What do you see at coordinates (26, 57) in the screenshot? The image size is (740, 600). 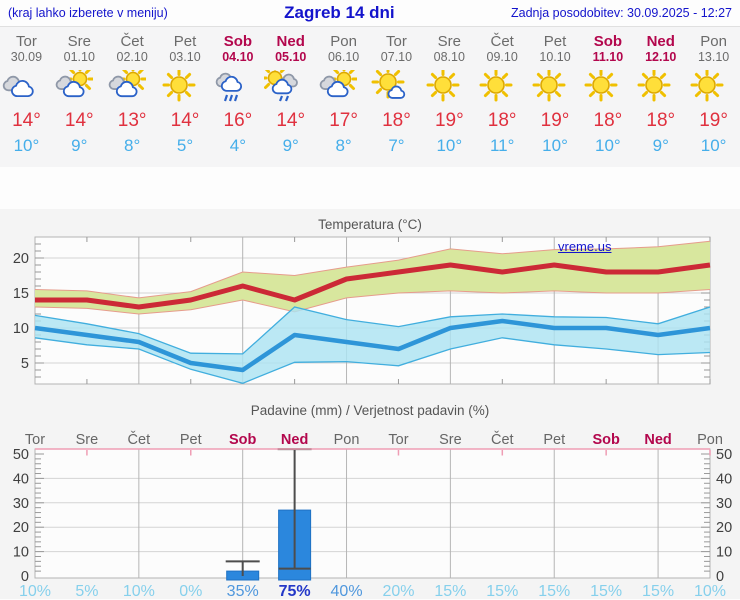 I see `day-date: 30.09` at bounding box center [26, 57].